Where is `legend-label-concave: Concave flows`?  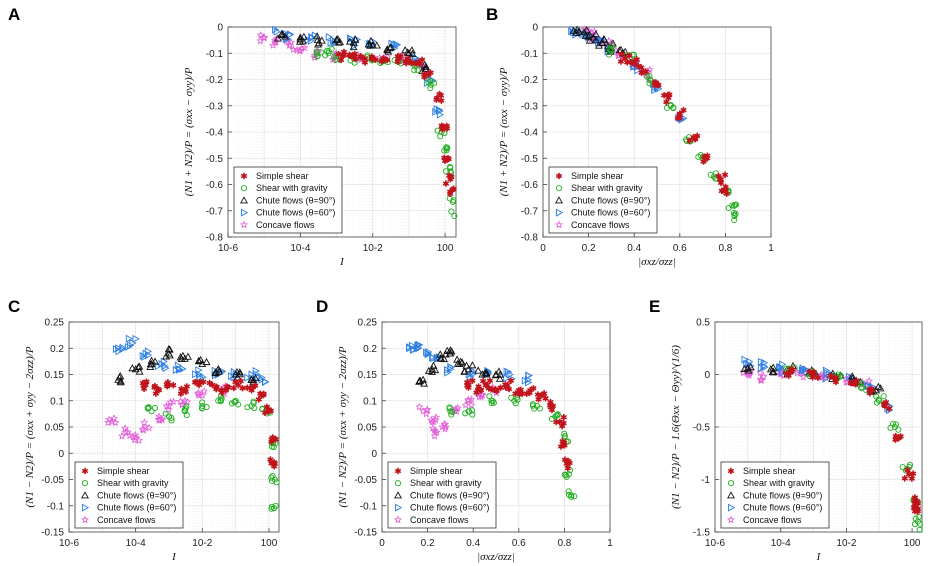 legend-label-concave: Concave flows is located at coordinates (600, 225).